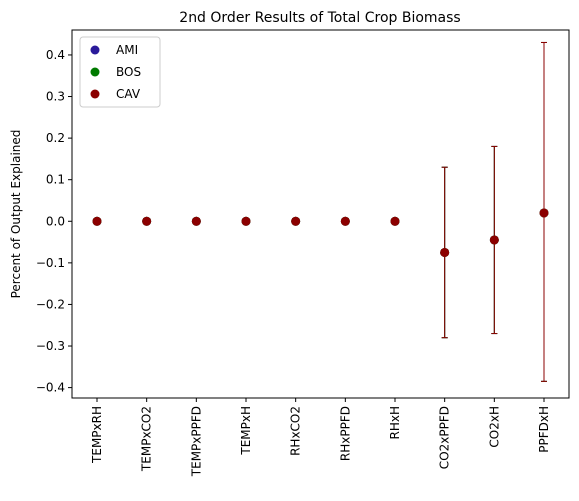 Image resolution: width=579 pixels, height=501 pixels. Describe the element at coordinates (296, 431) in the screenshot. I see `x-tick-label: RHxCO2` at that location.